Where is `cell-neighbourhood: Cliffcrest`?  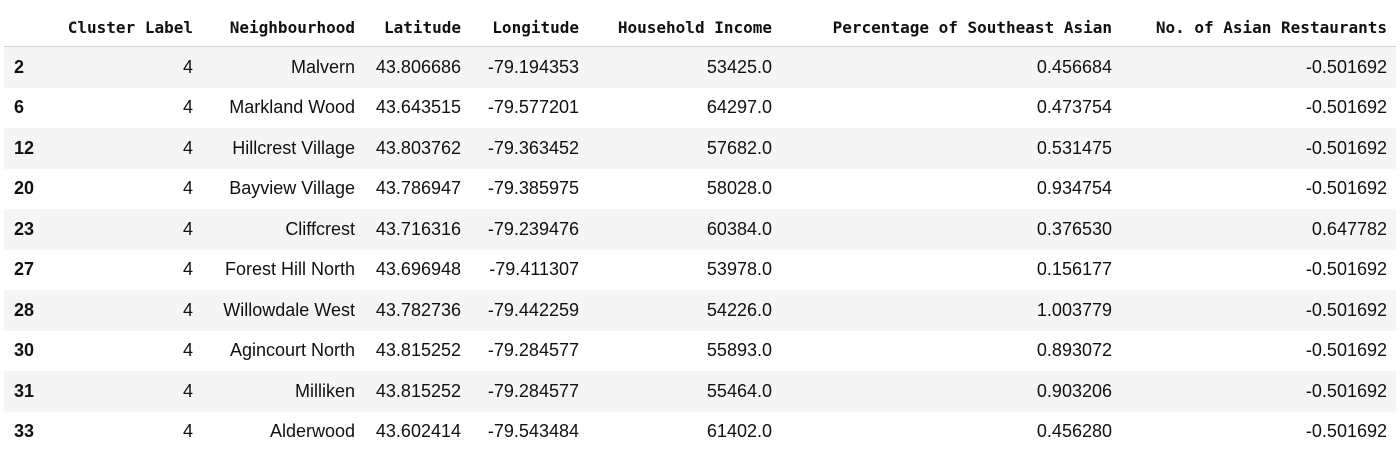
cell-neighbourhood: Cliffcrest is located at coordinates (283, 229).